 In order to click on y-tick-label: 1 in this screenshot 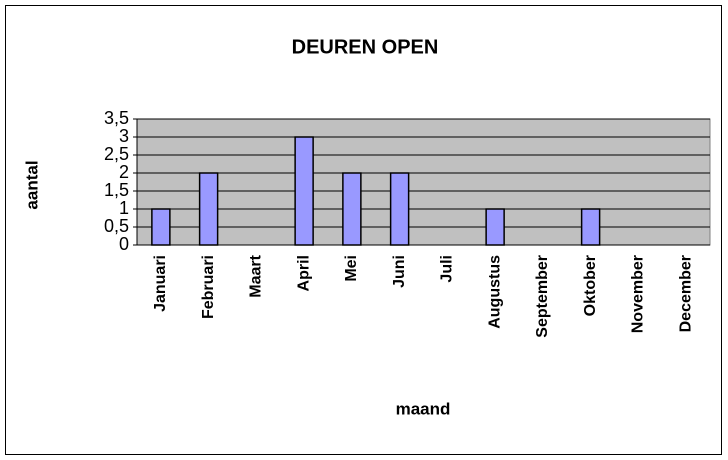, I will do `click(124, 208)`.